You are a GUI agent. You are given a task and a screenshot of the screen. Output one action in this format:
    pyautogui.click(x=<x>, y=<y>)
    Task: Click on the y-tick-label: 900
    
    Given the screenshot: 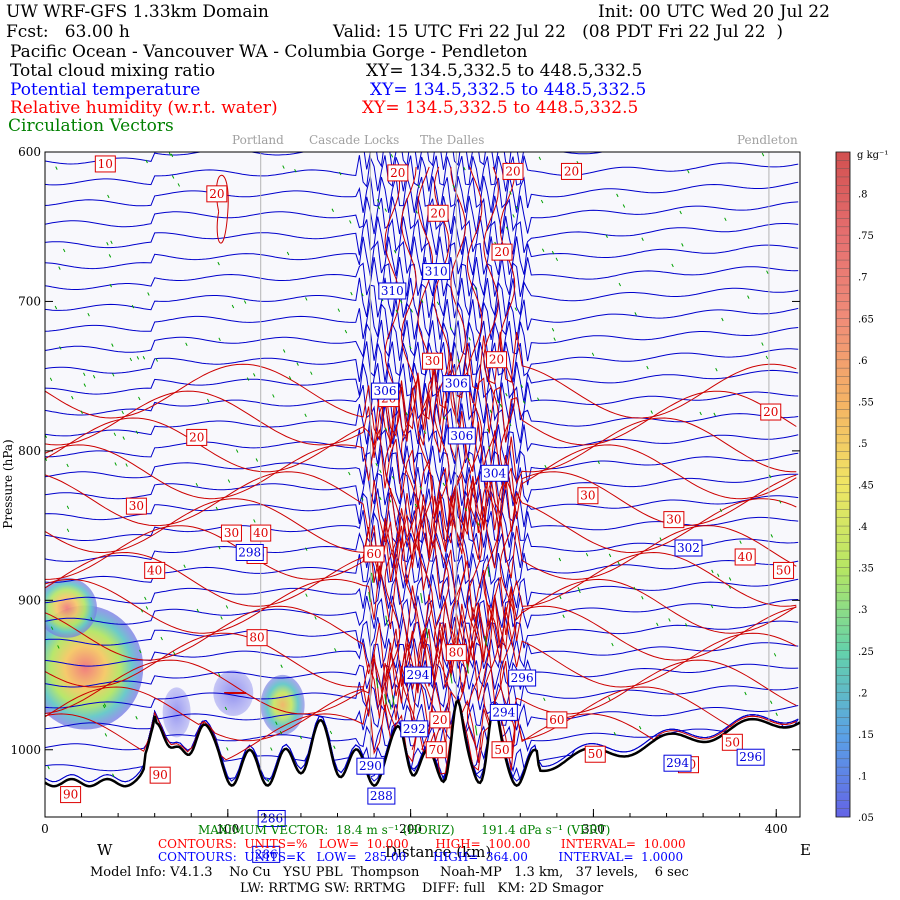 What is the action you would take?
    pyautogui.click(x=29, y=600)
    